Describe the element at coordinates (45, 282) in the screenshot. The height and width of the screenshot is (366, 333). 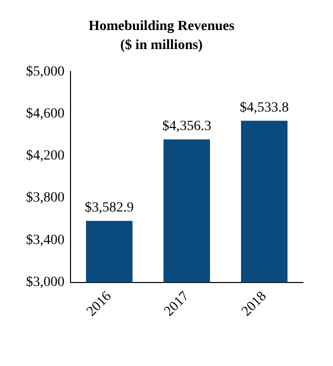
I see `y-tick-label: $3,000` at that location.